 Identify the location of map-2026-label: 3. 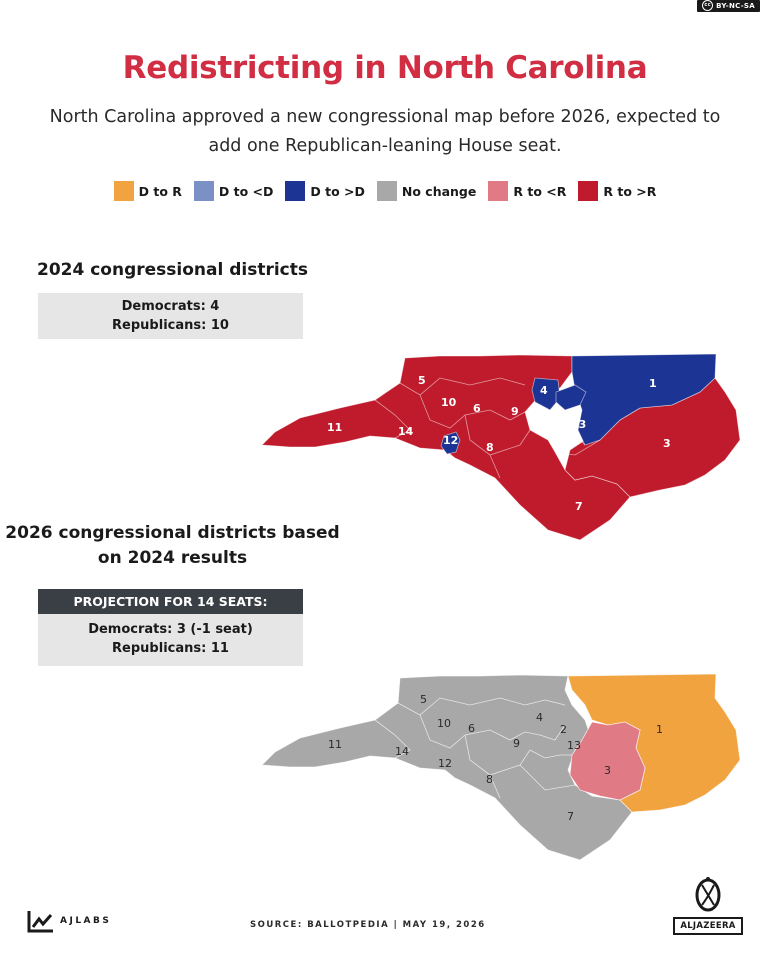
(607, 770).